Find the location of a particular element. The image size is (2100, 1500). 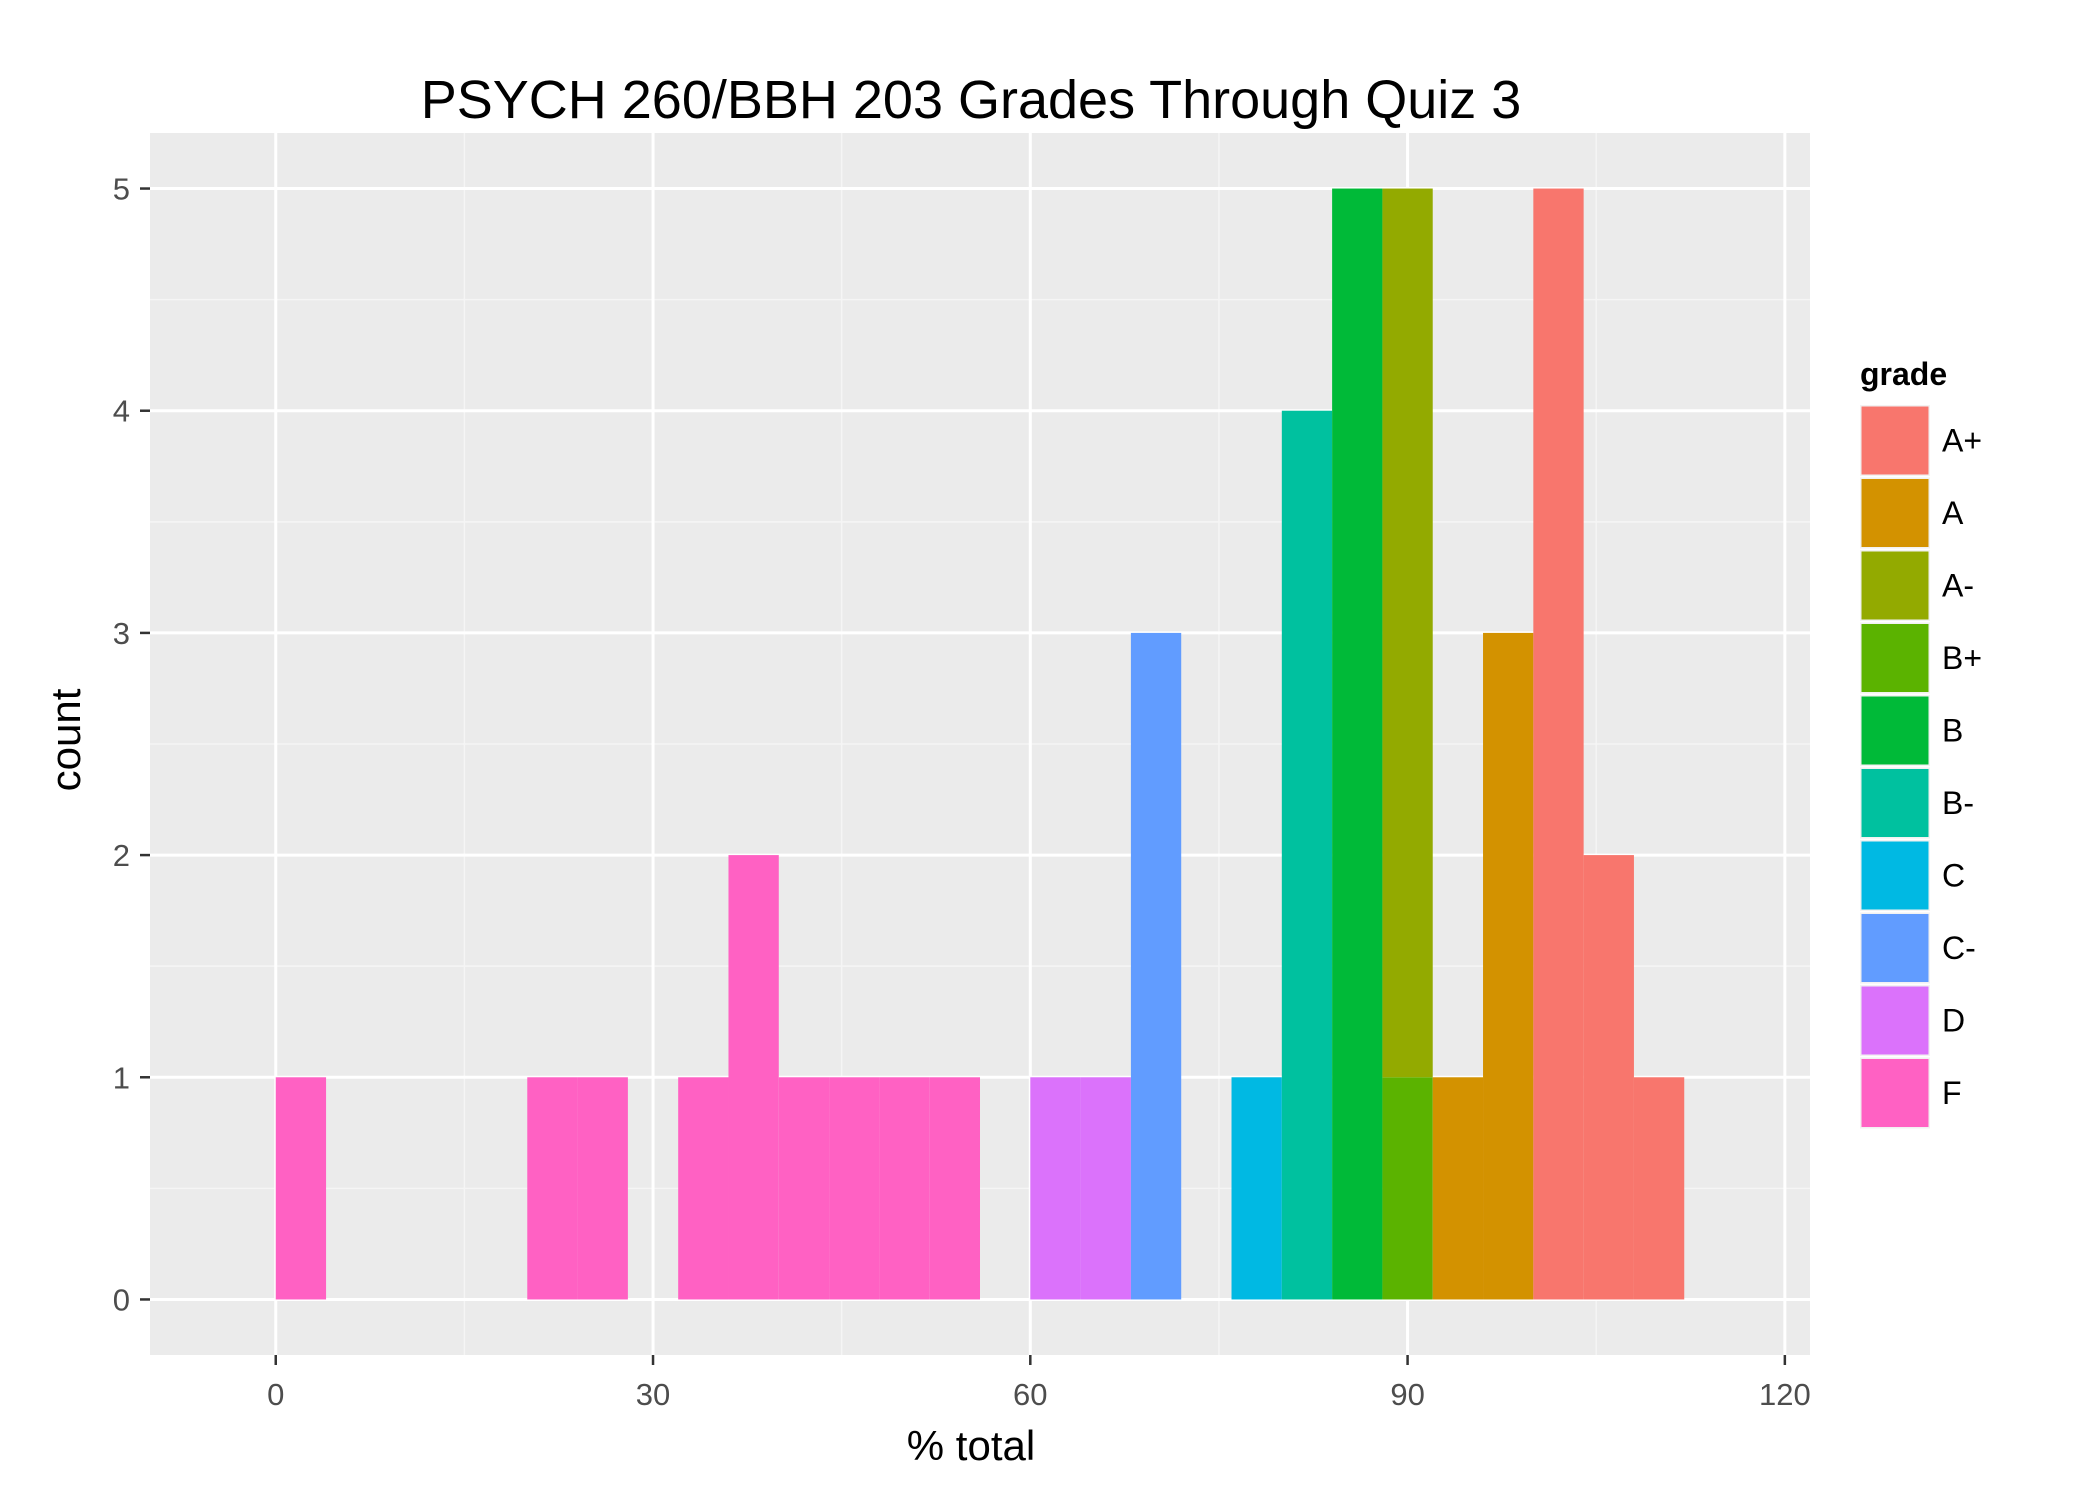

legend: grade A+ A A- B+ B B- C C- DF is located at coordinates (1921, 742).